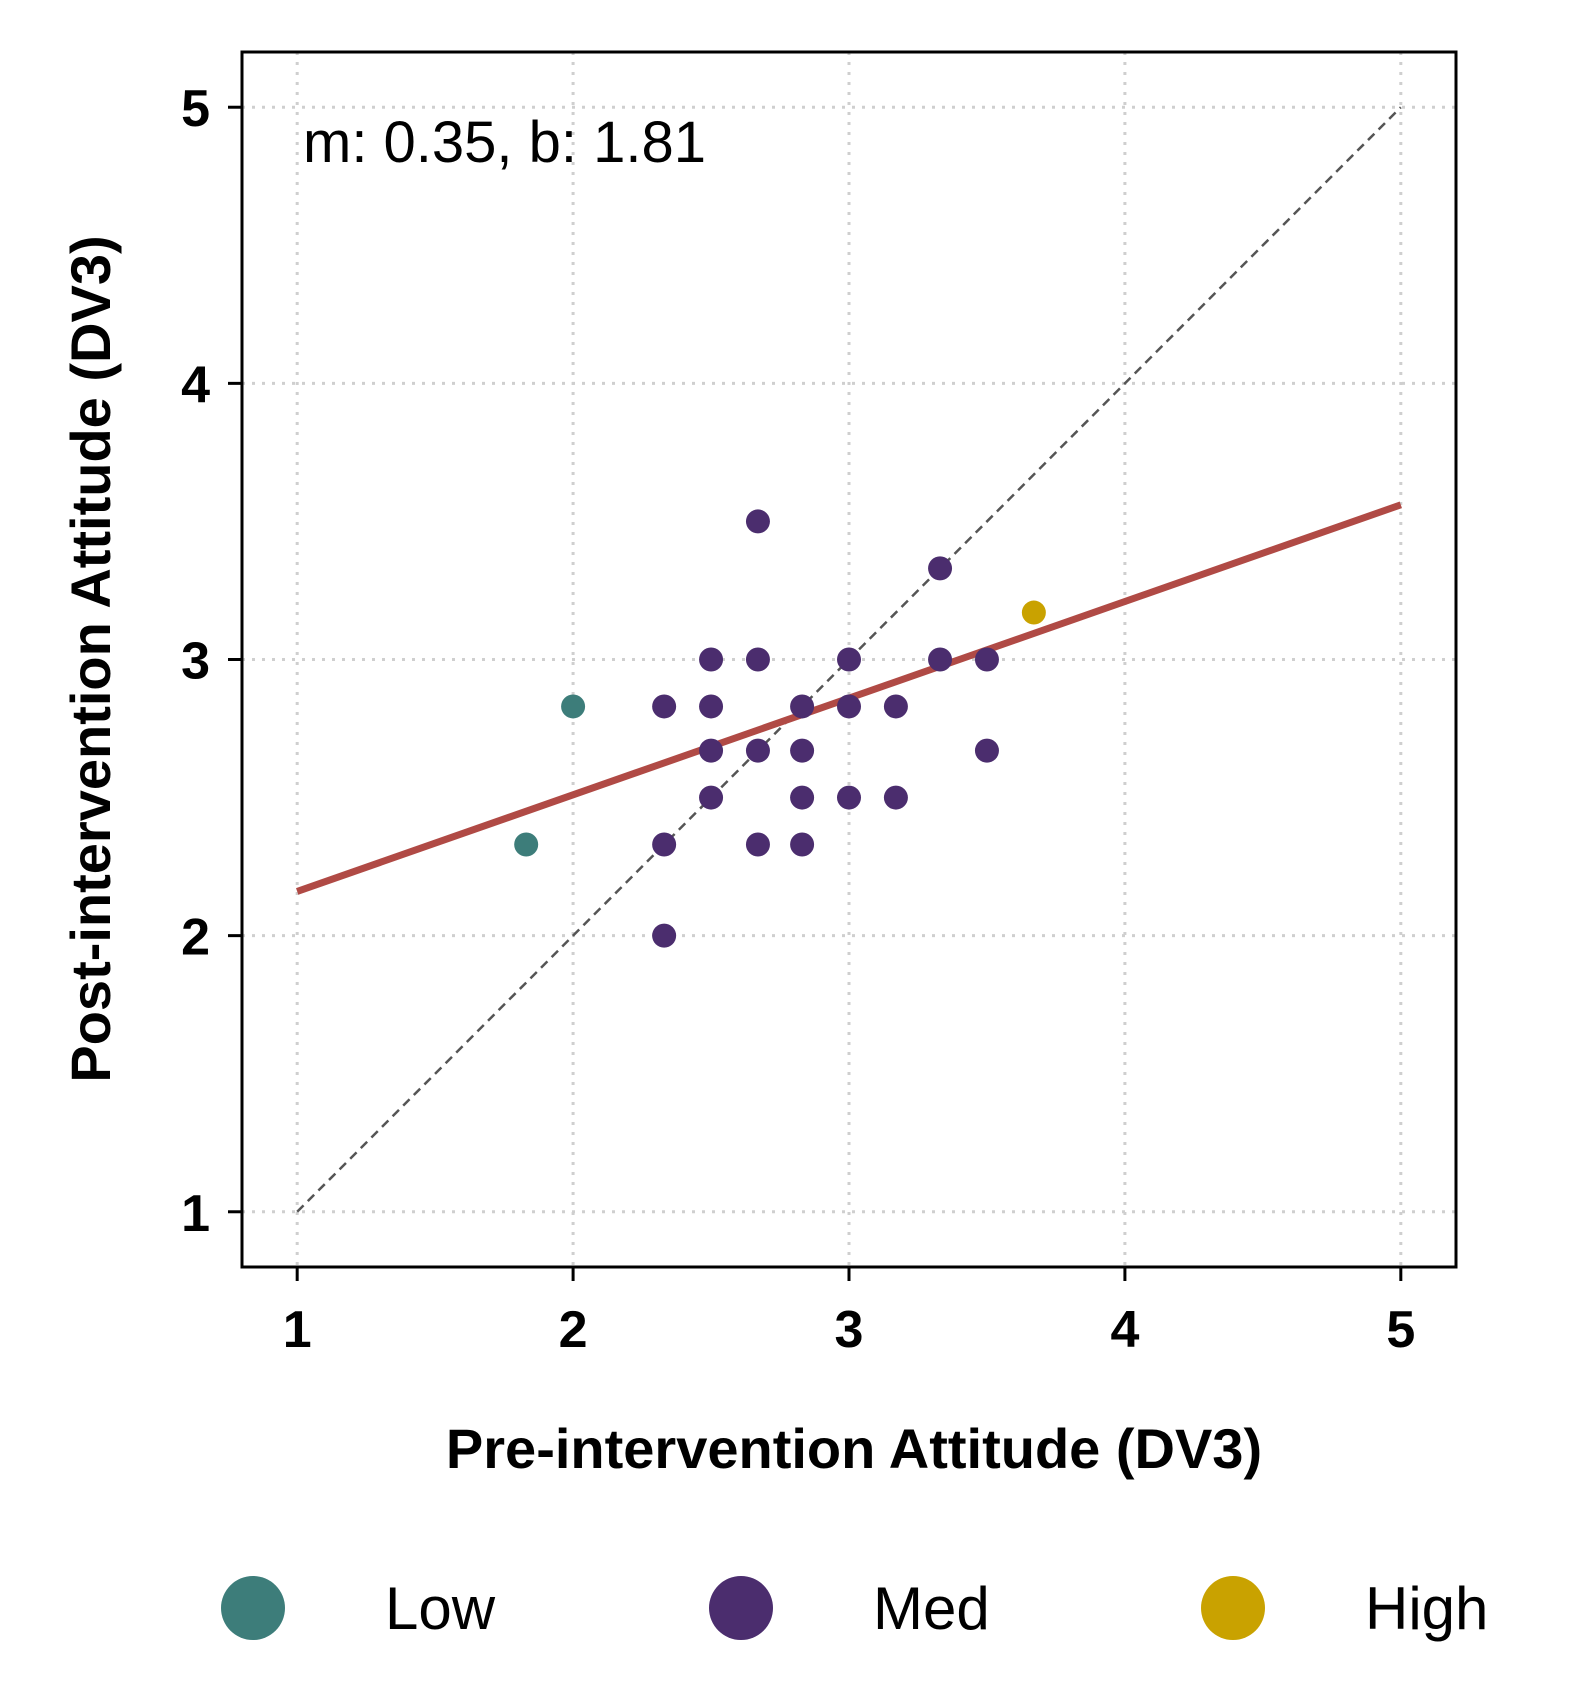  What do you see at coordinates (195, 385) in the screenshot?
I see `y-tick-label: 4` at bounding box center [195, 385].